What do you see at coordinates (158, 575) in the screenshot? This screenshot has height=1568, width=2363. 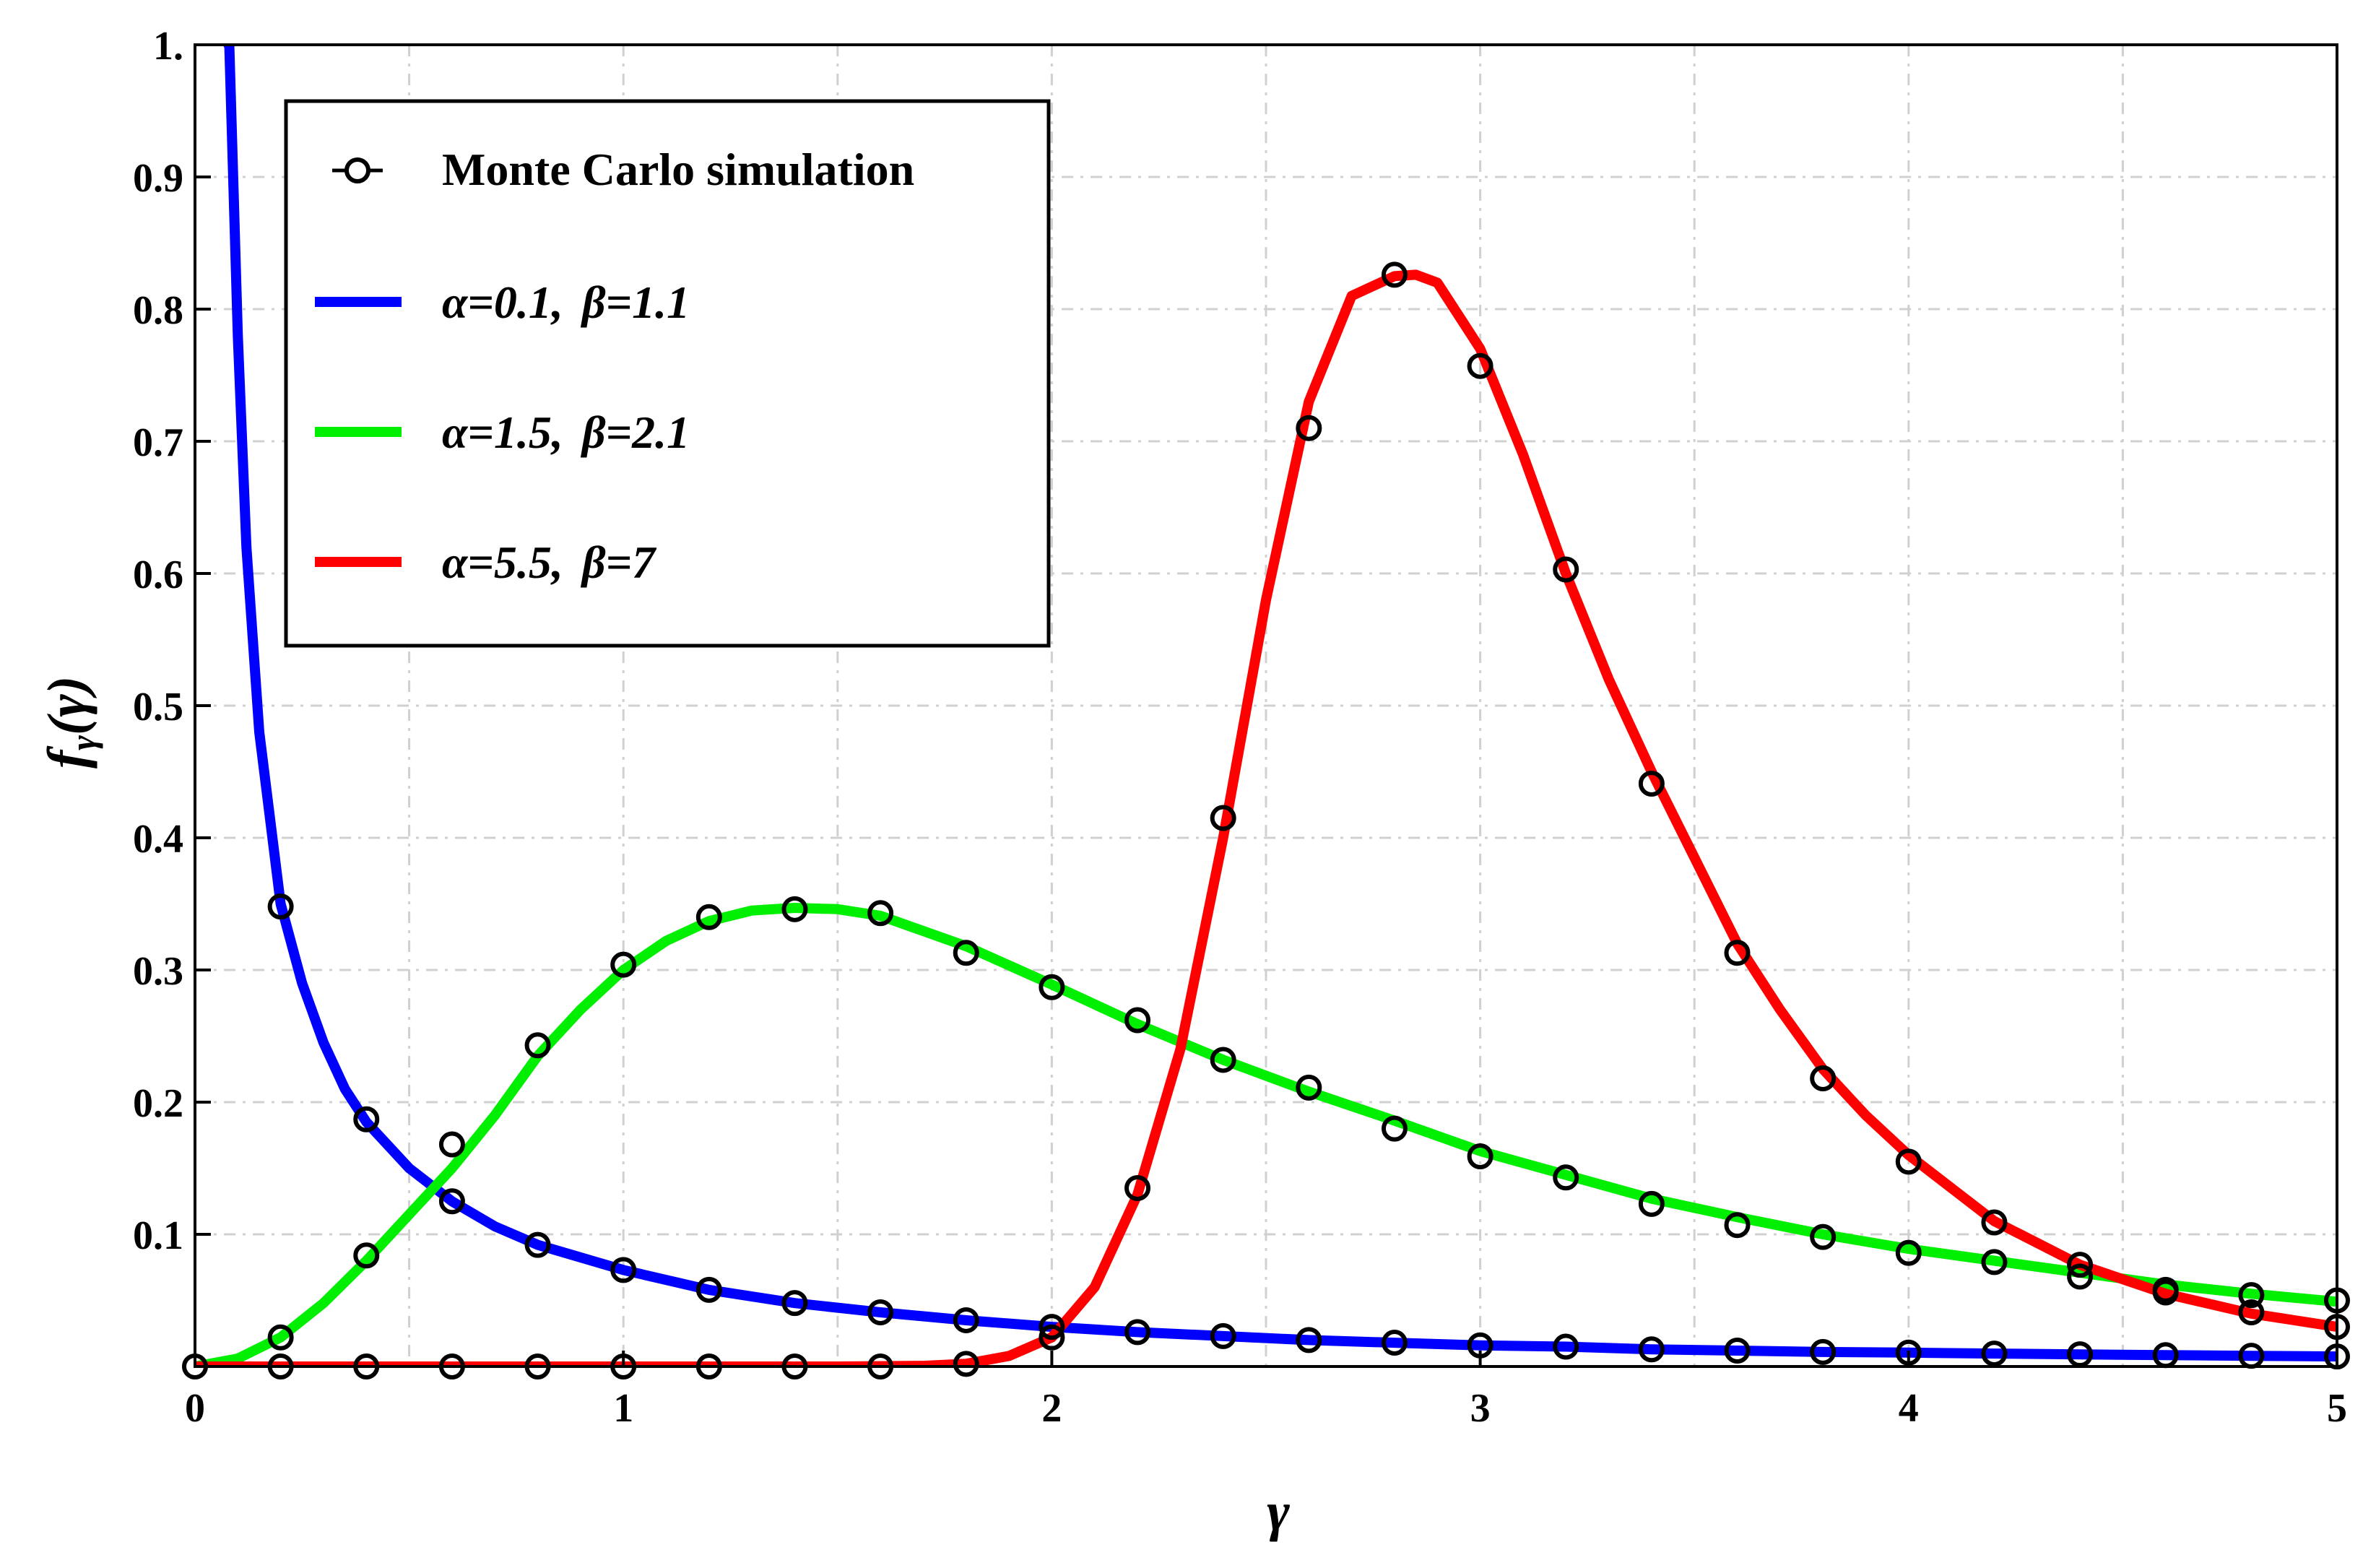 I see `y-tick-label: 0.6` at bounding box center [158, 575].